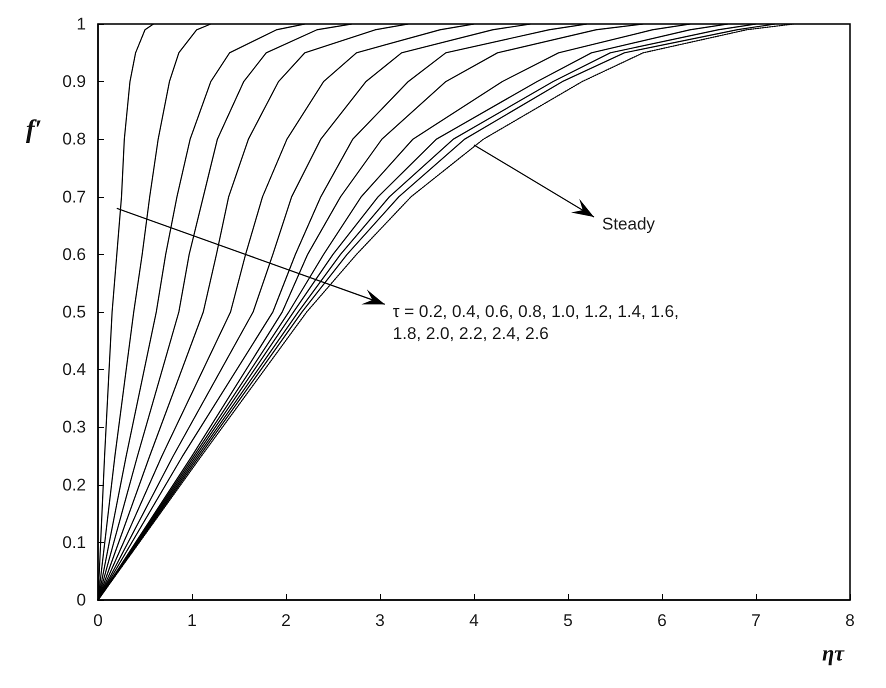  What do you see at coordinates (98, 620) in the screenshot?
I see `x-tick-label: 0` at bounding box center [98, 620].